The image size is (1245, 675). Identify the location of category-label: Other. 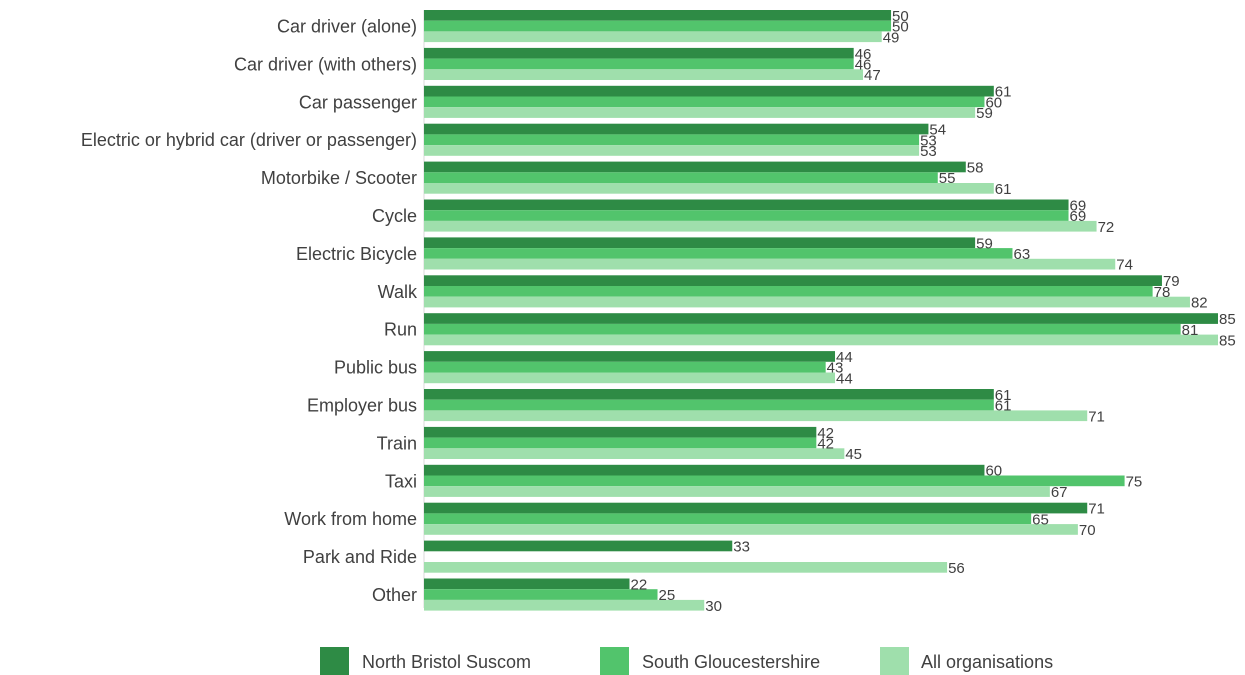
(394, 595).